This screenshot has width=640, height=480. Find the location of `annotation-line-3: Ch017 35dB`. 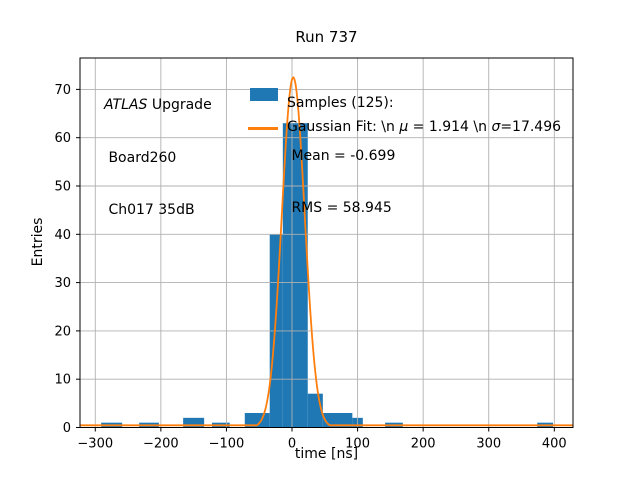

annotation-line-3: Ch017 35dB is located at coordinates (149, 210).